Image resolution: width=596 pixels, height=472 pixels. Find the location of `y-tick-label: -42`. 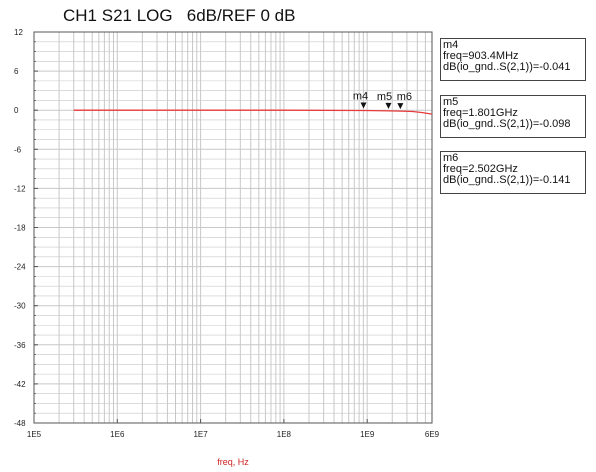

y-tick-label: -42 is located at coordinates (20, 384).